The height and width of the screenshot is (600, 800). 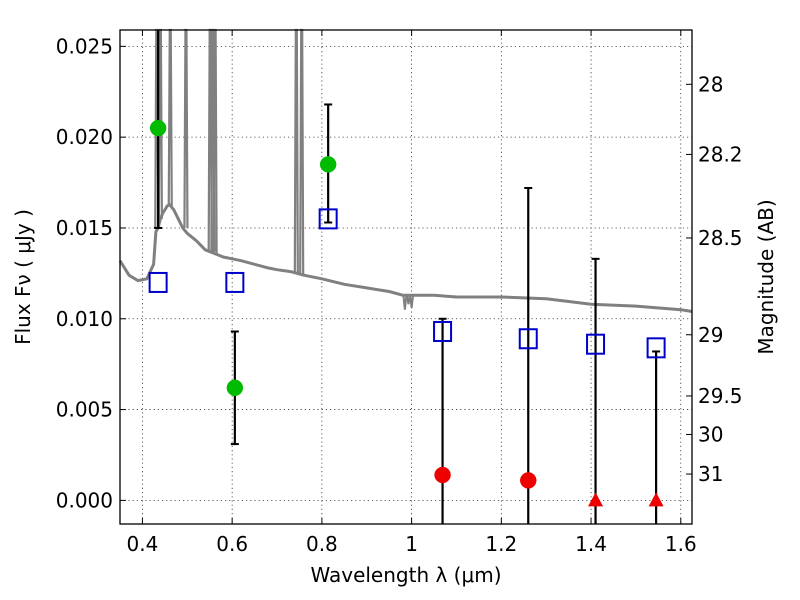 I want to click on right-tick-label: 29.5, so click(x=720, y=396).